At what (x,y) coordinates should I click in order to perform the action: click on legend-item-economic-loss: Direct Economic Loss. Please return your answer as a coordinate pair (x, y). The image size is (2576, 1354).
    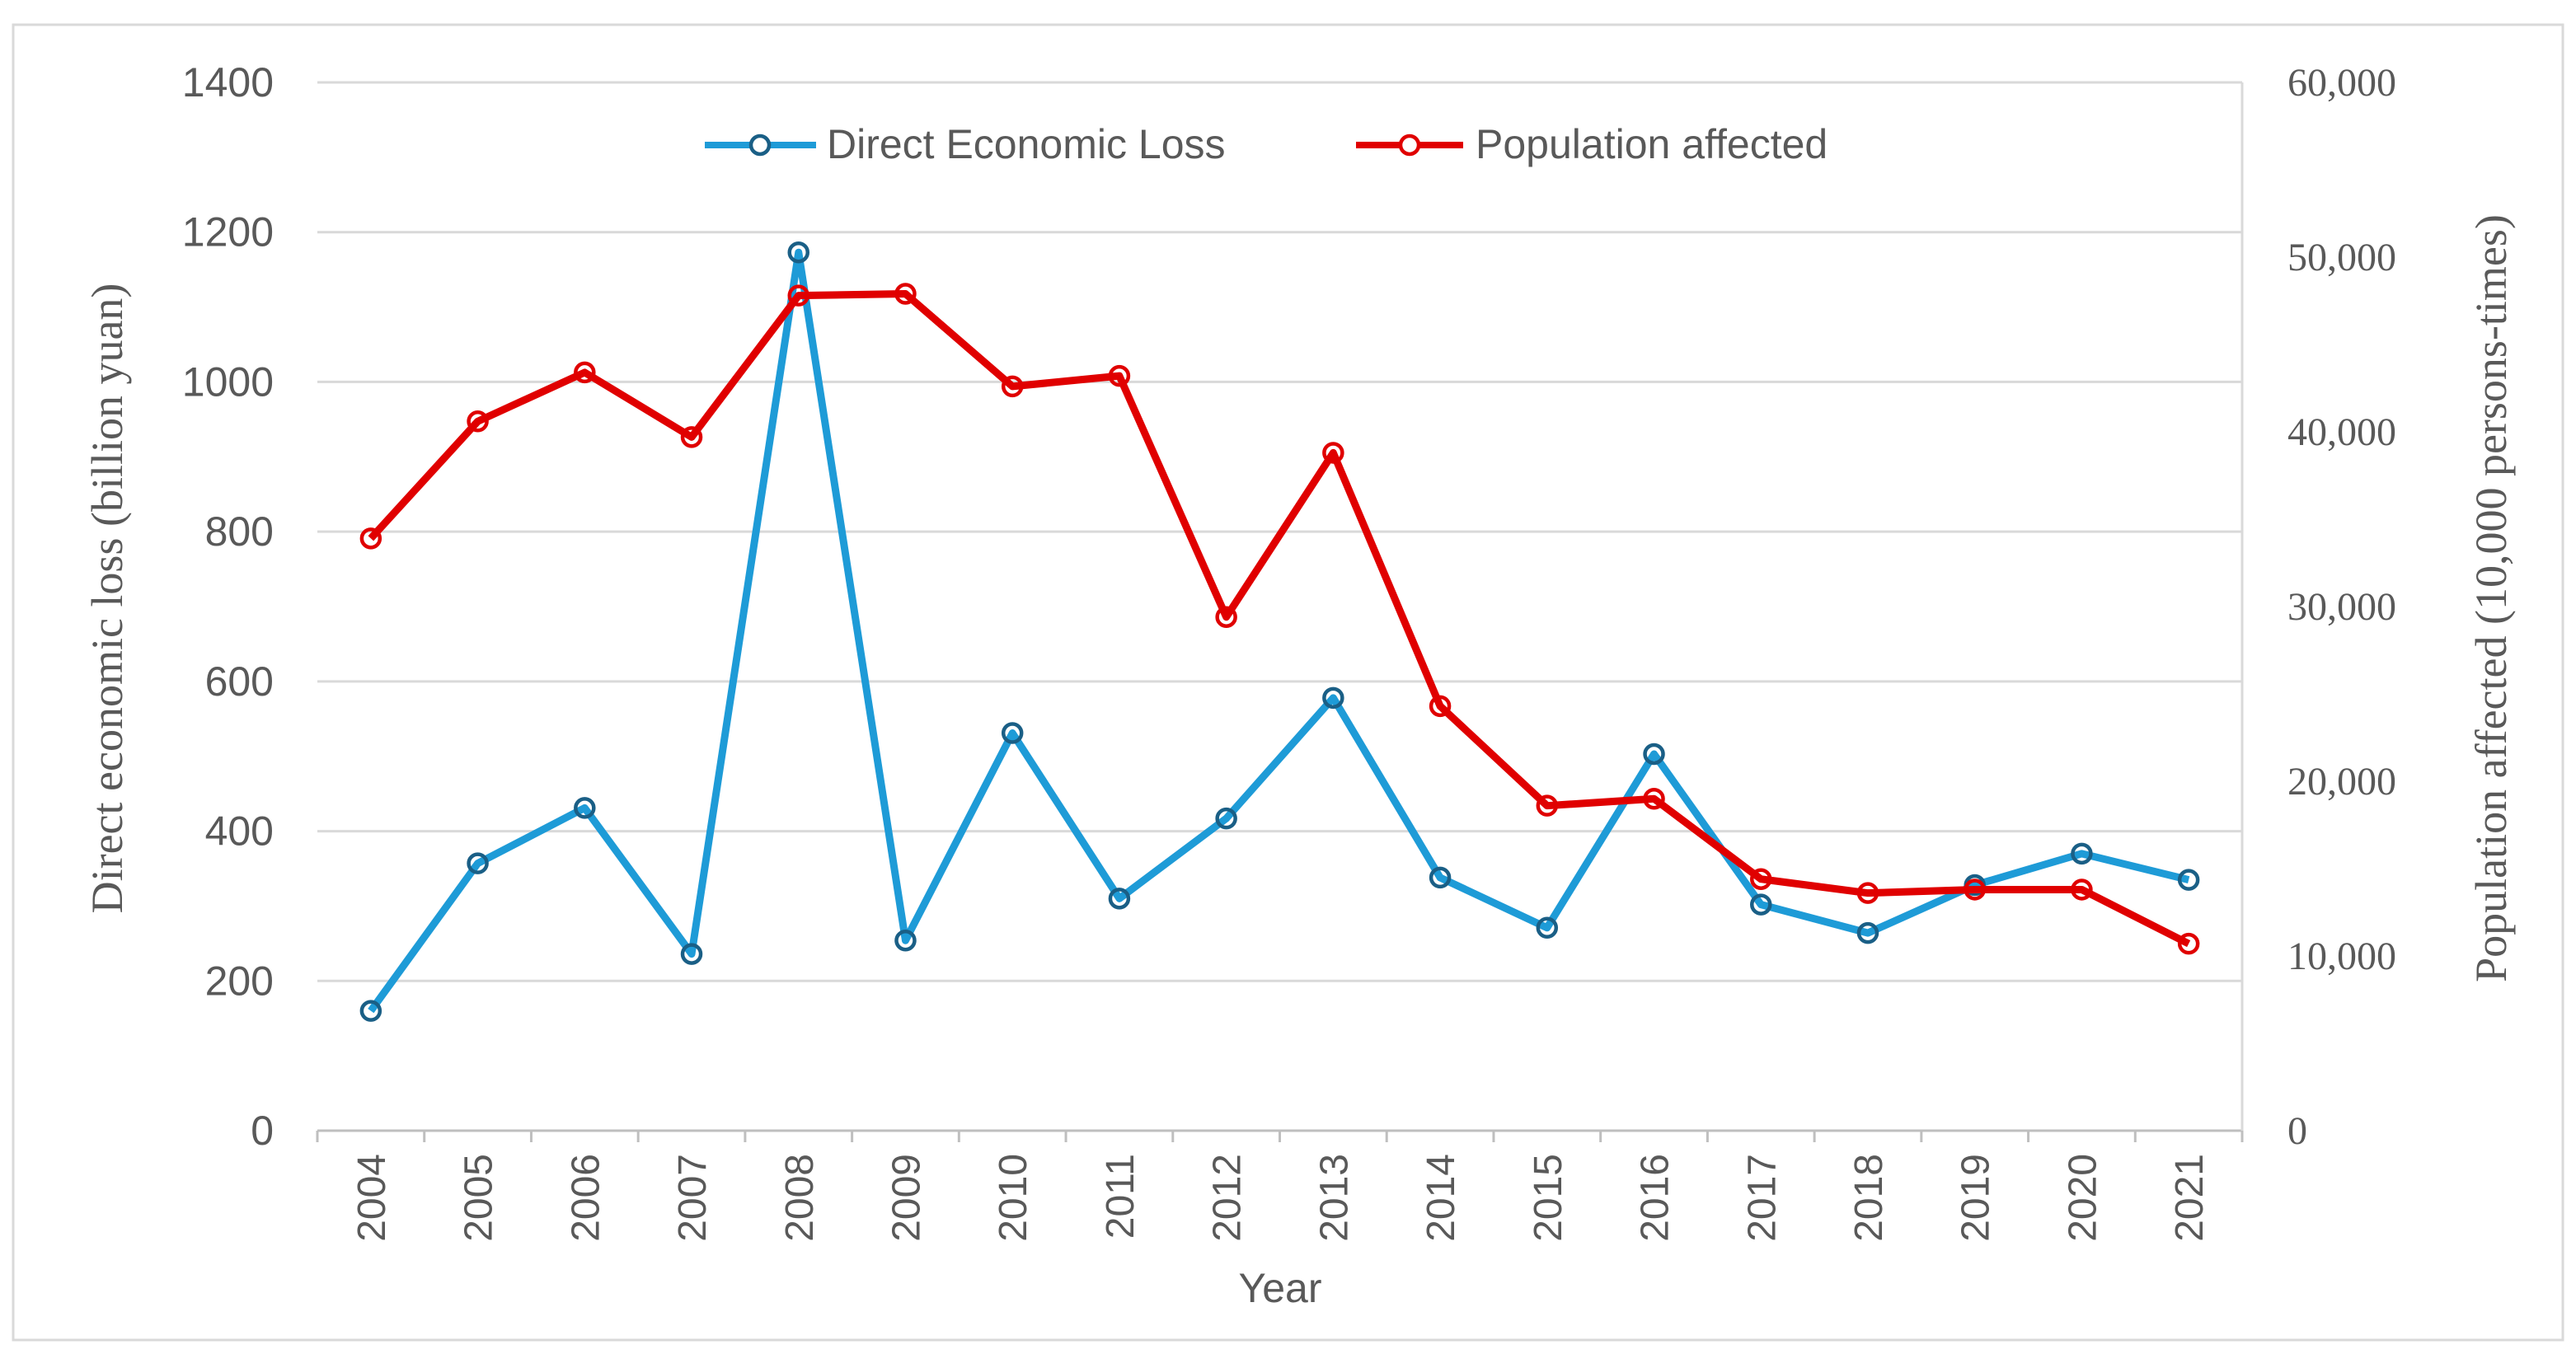
    Looking at the image, I should click on (966, 144).